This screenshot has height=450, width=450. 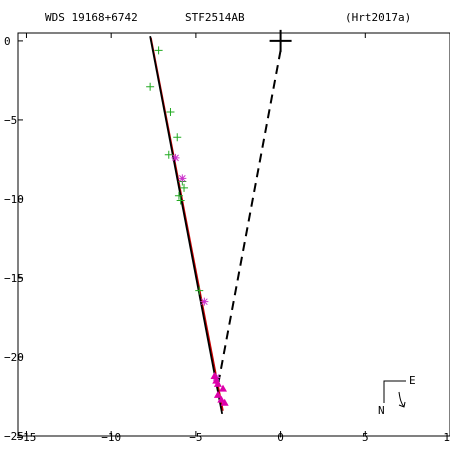 What do you see at coordinates (91, 17) in the screenshot?
I see `header-left: WDS 19168+6742` at bounding box center [91, 17].